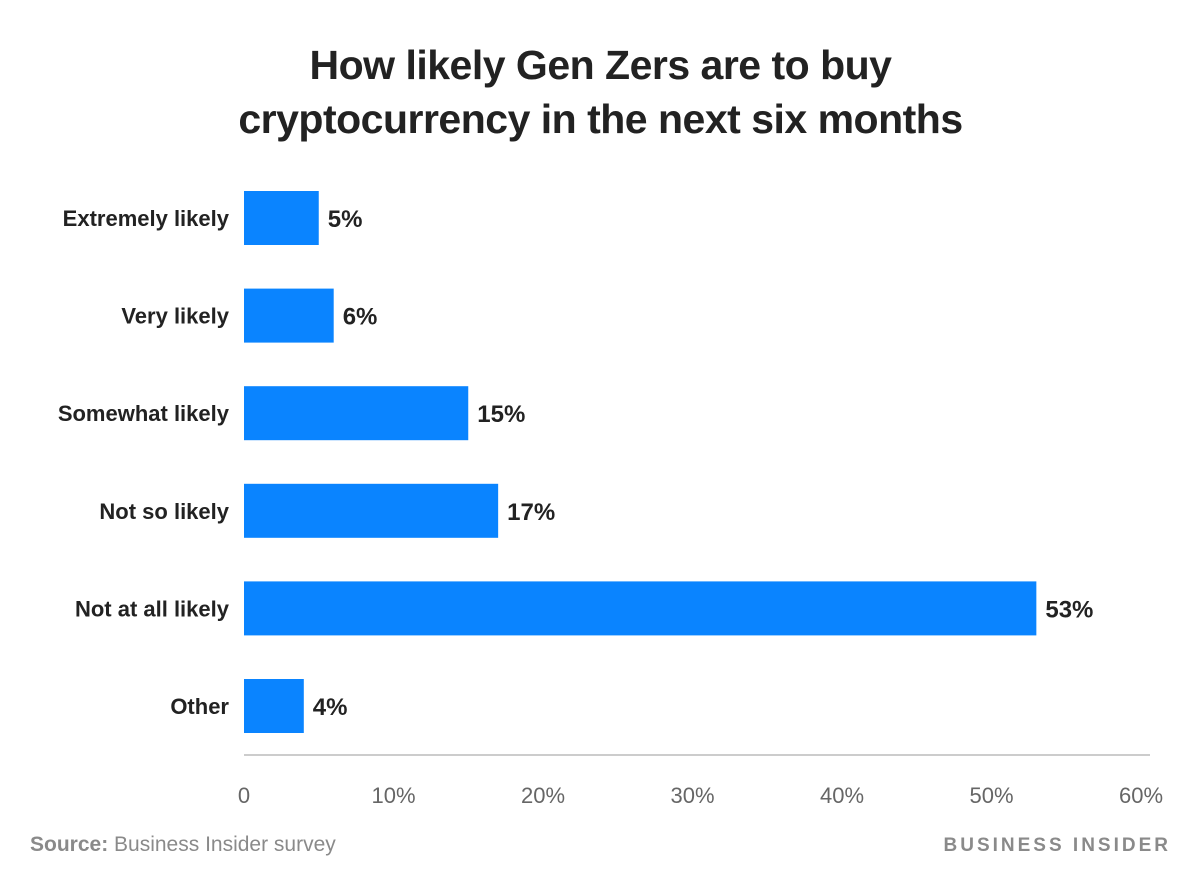  What do you see at coordinates (600, 119) in the screenshot?
I see `chart-title-line-2: cryptocurrency in the next six months` at bounding box center [600, 119].